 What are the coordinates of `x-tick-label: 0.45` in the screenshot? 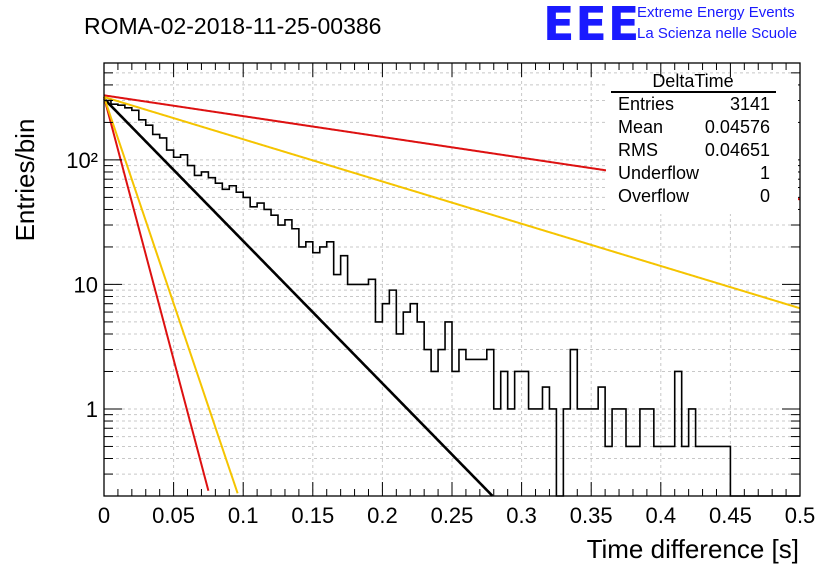 It's located at (730, 515).